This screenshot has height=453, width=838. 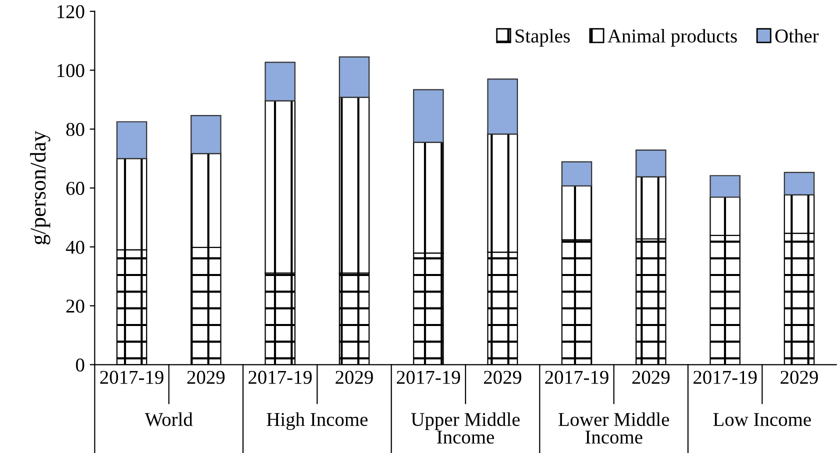 What do you see at coordinates (75, 188) in the screenshot?
I see `y-tick-label: 60` at bounding box center [75, 188].